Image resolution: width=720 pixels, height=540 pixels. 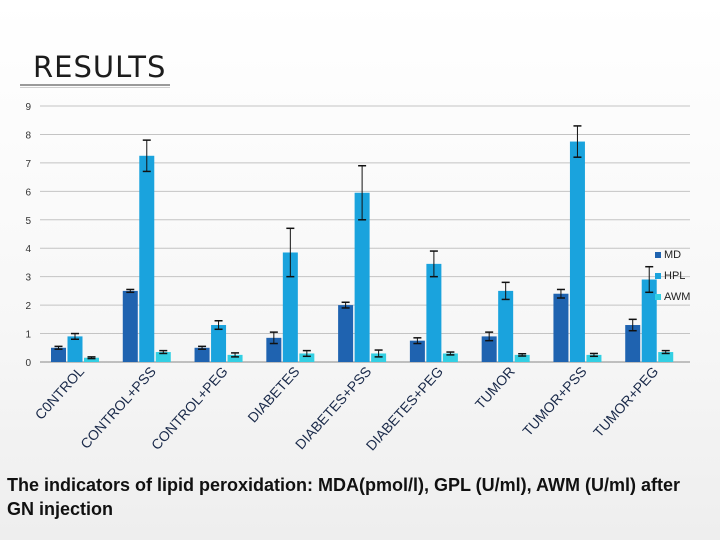 I want to click on x-tick-label: TUMOR, so click(x=495, y=387).